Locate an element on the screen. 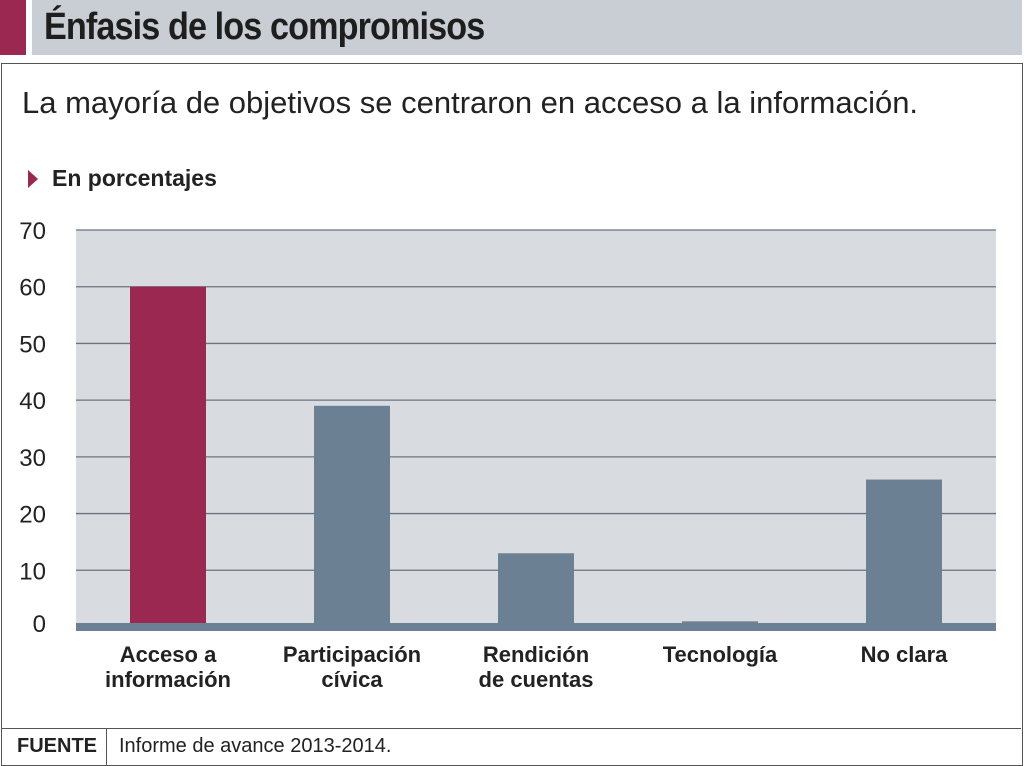  x-tick-label: Tecnología is located at coordinates (720, 654).